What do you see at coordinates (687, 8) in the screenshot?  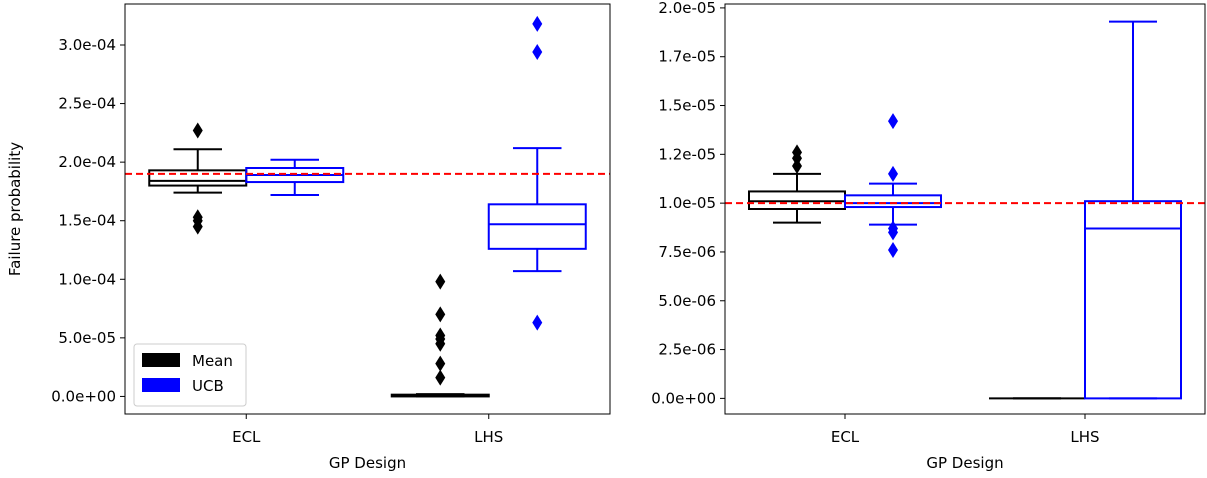 I see `y-tick-label: 2.0e-05` at bounding box center [687, 8].